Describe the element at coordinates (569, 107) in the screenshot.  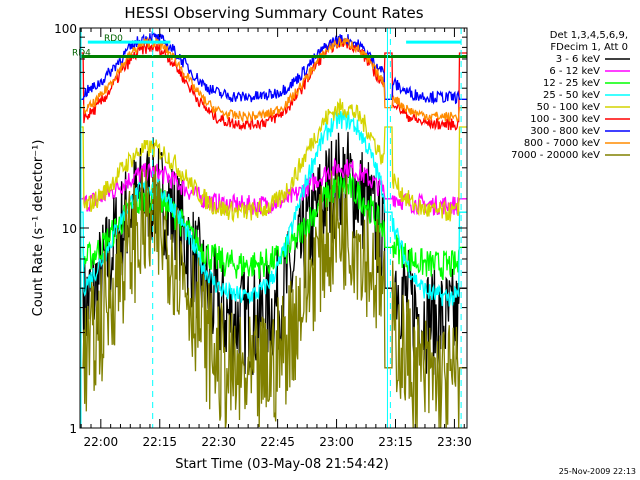
I see `legend-entry-label: 50 - 100 keV` at that location.